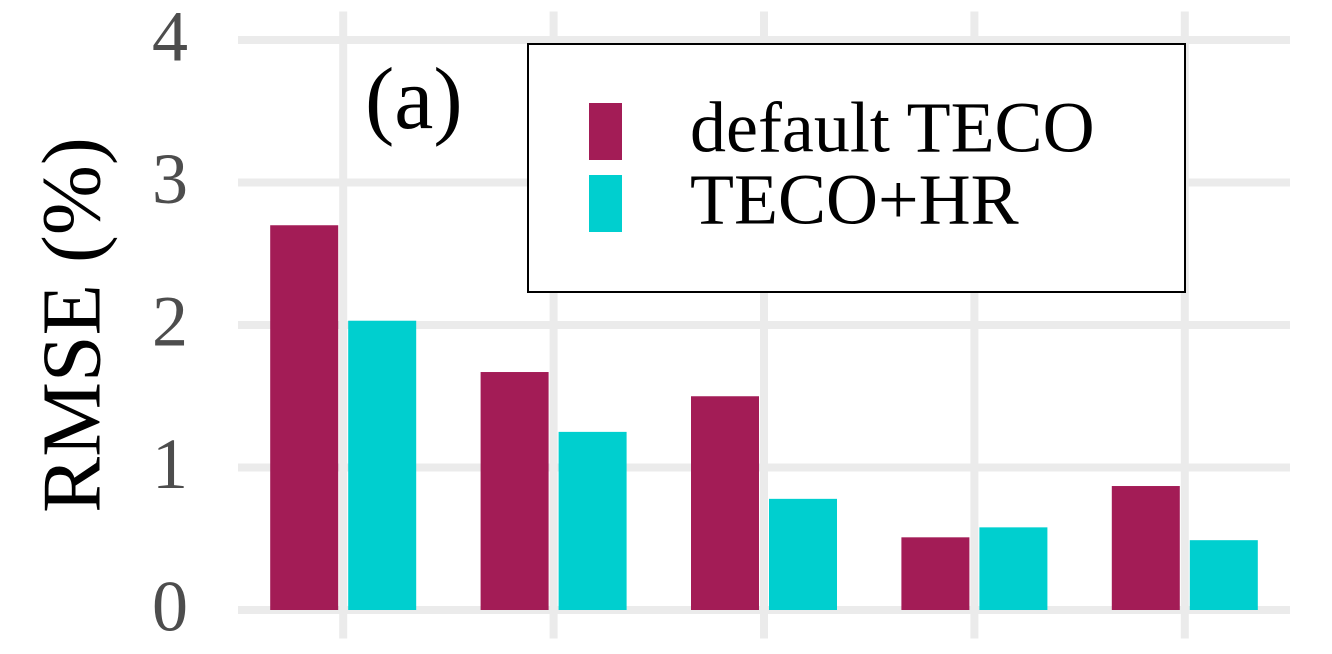 The height and width of the screenshot is (654, 1332). What do you see at coordinates (170, 322) in the screenshot?
I see `y-tick-label: 2` at bounding box center [170, 322].